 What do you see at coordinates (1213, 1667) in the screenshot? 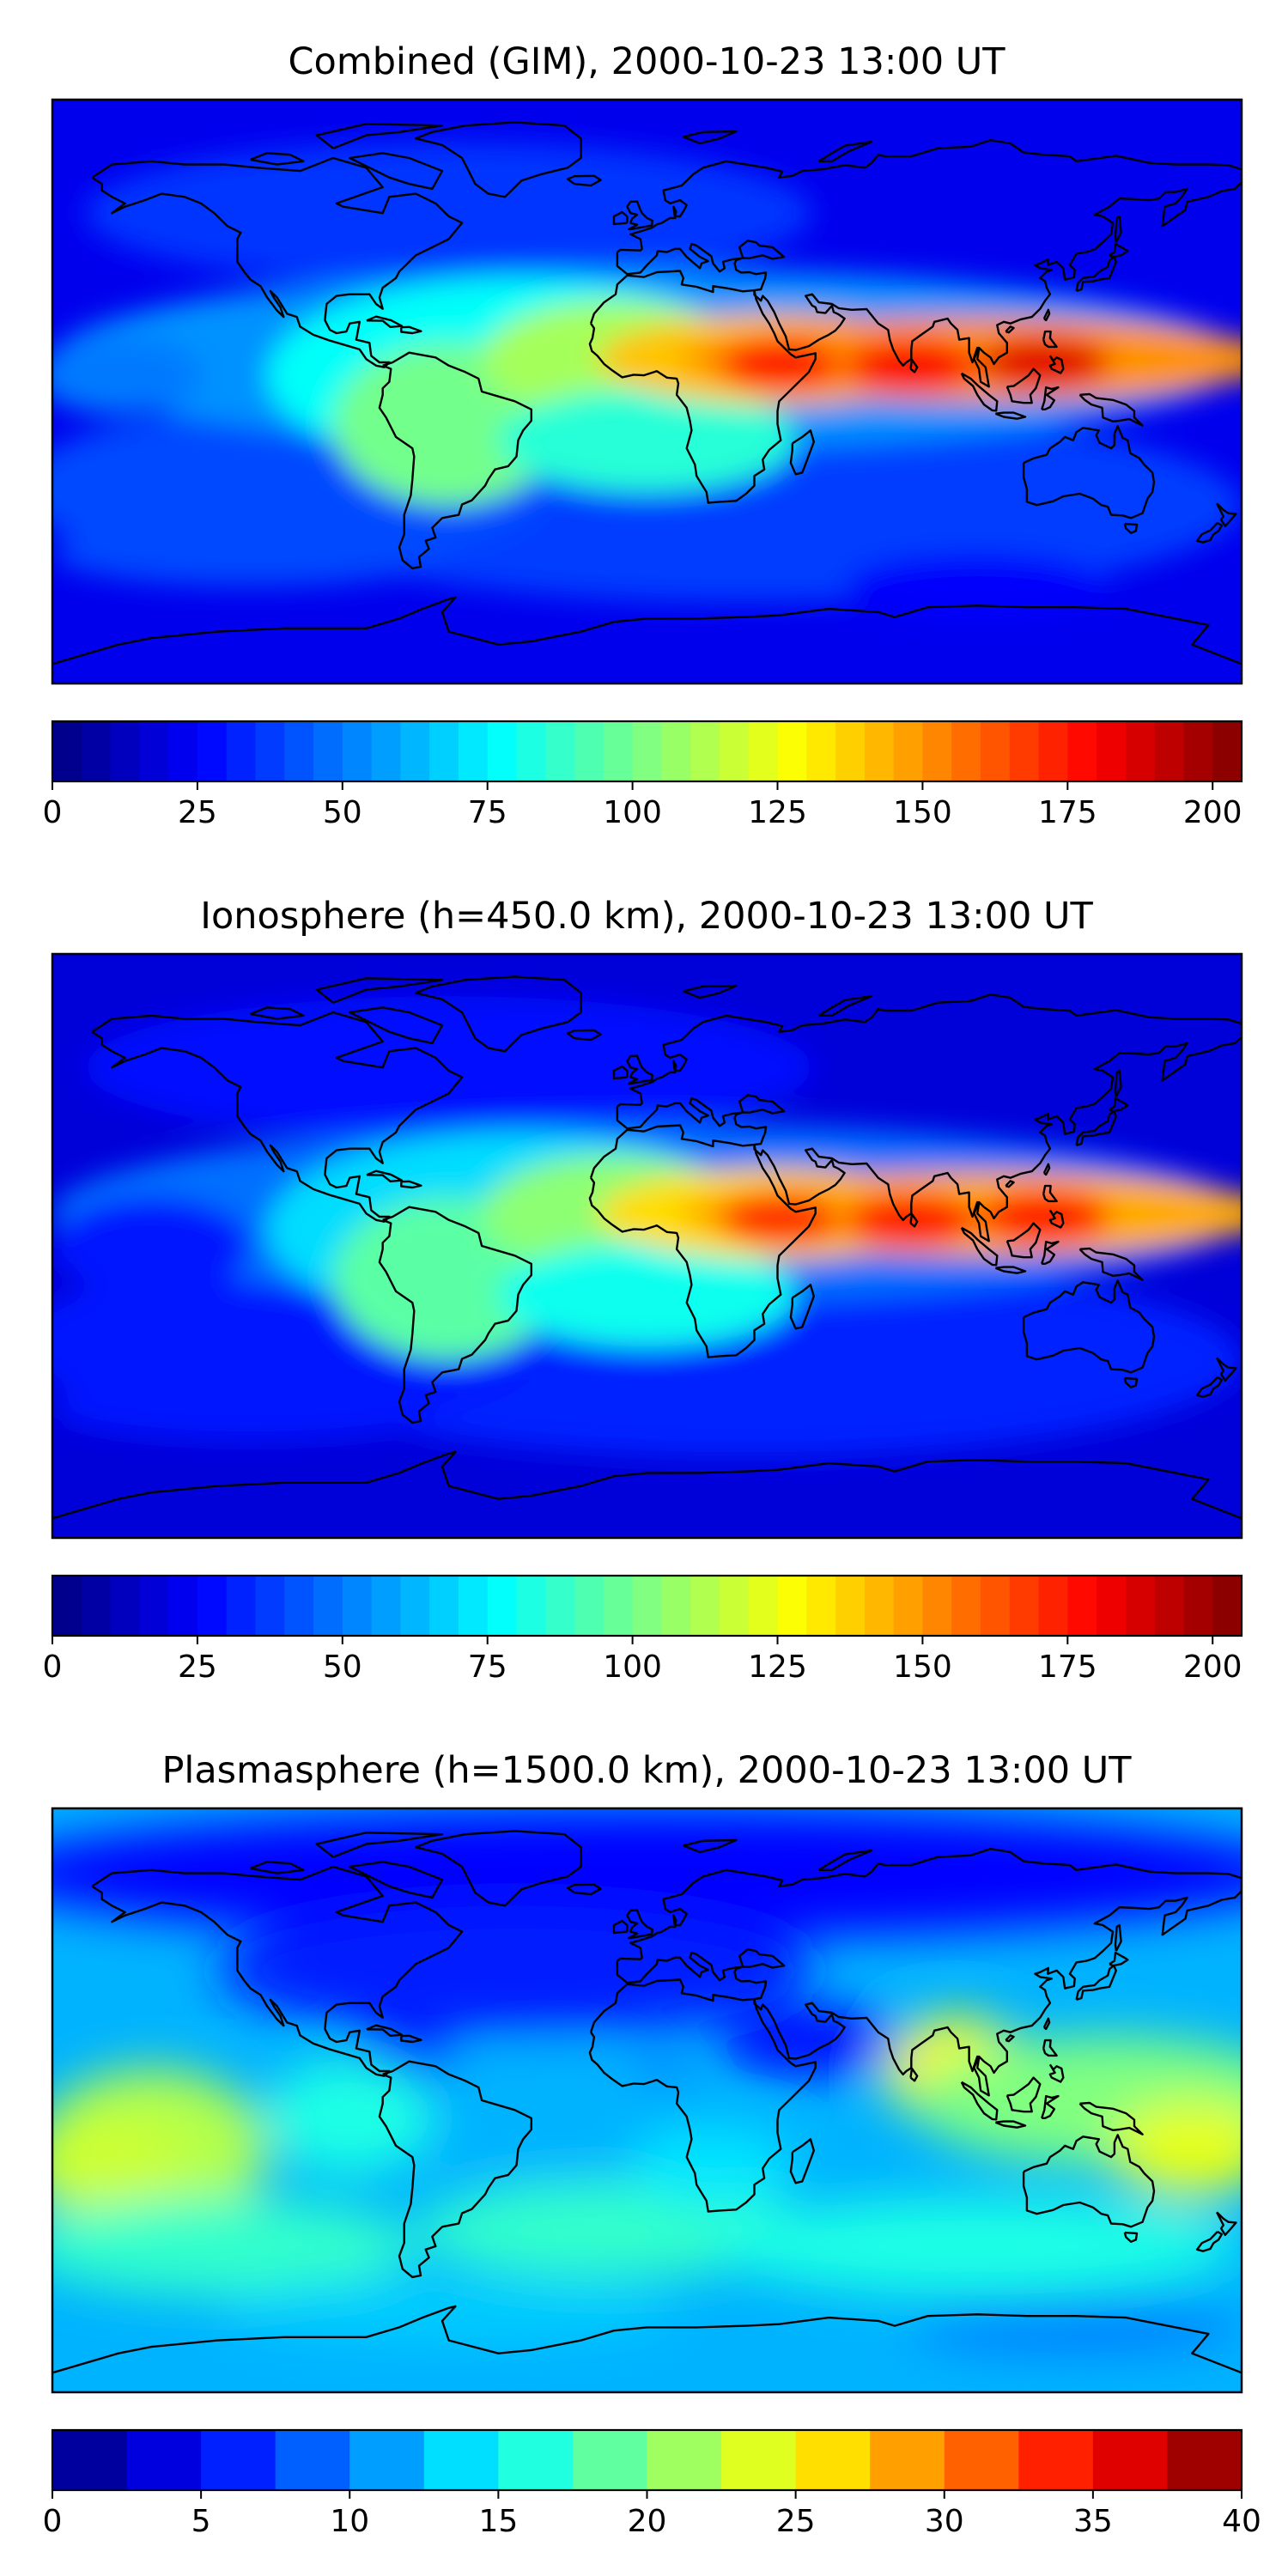
I see `colorbar-tick-label: 200` at bounding box center [1213, 1667].